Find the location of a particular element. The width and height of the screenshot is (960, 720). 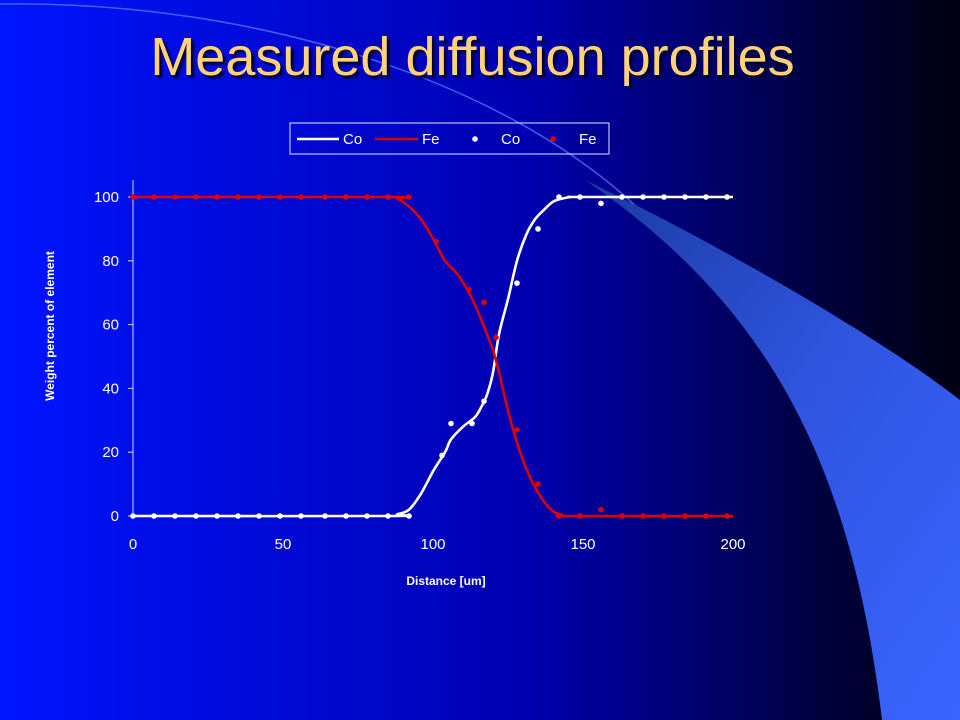

x-tick-label: 0 is located at coordinates (133, 544).